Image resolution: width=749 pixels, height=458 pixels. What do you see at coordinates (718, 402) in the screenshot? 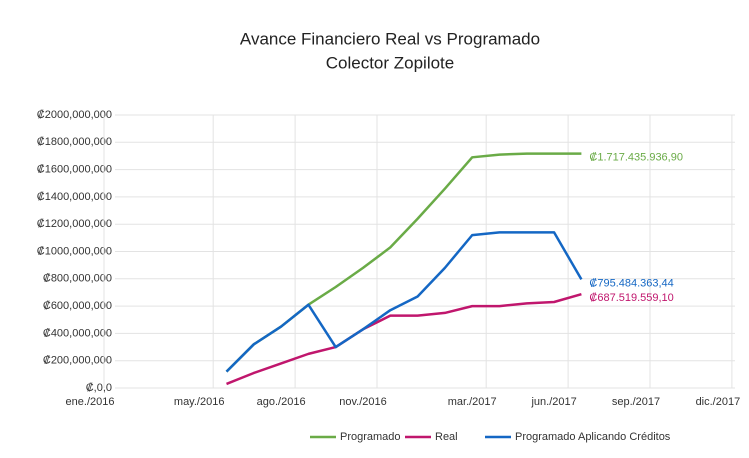
I see `x-tick-label: dic./2017` at bounding box center [718, 402].